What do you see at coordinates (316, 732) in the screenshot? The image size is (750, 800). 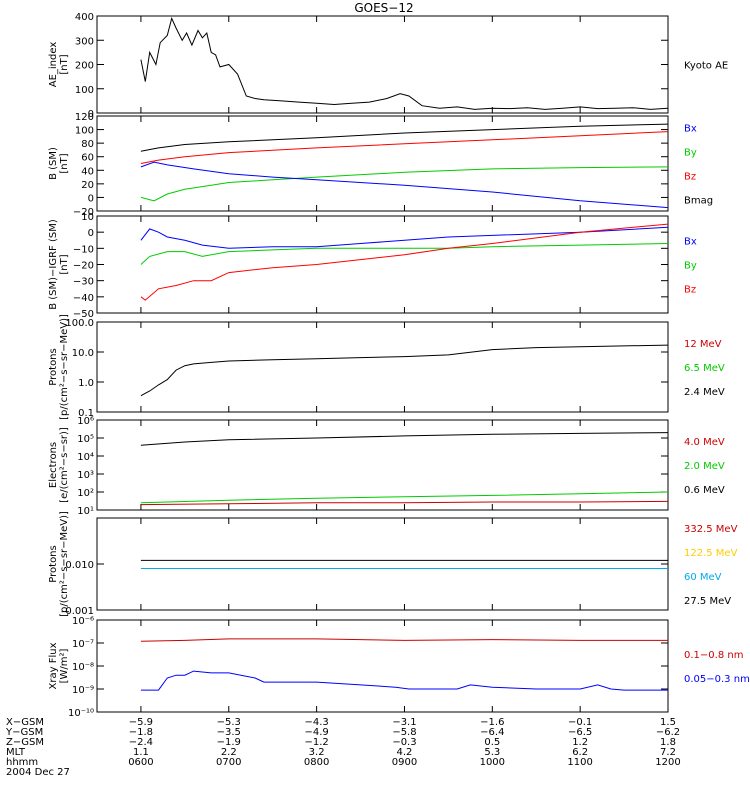 I see `footer-value: −4.9` at bounding box center [316, 732].